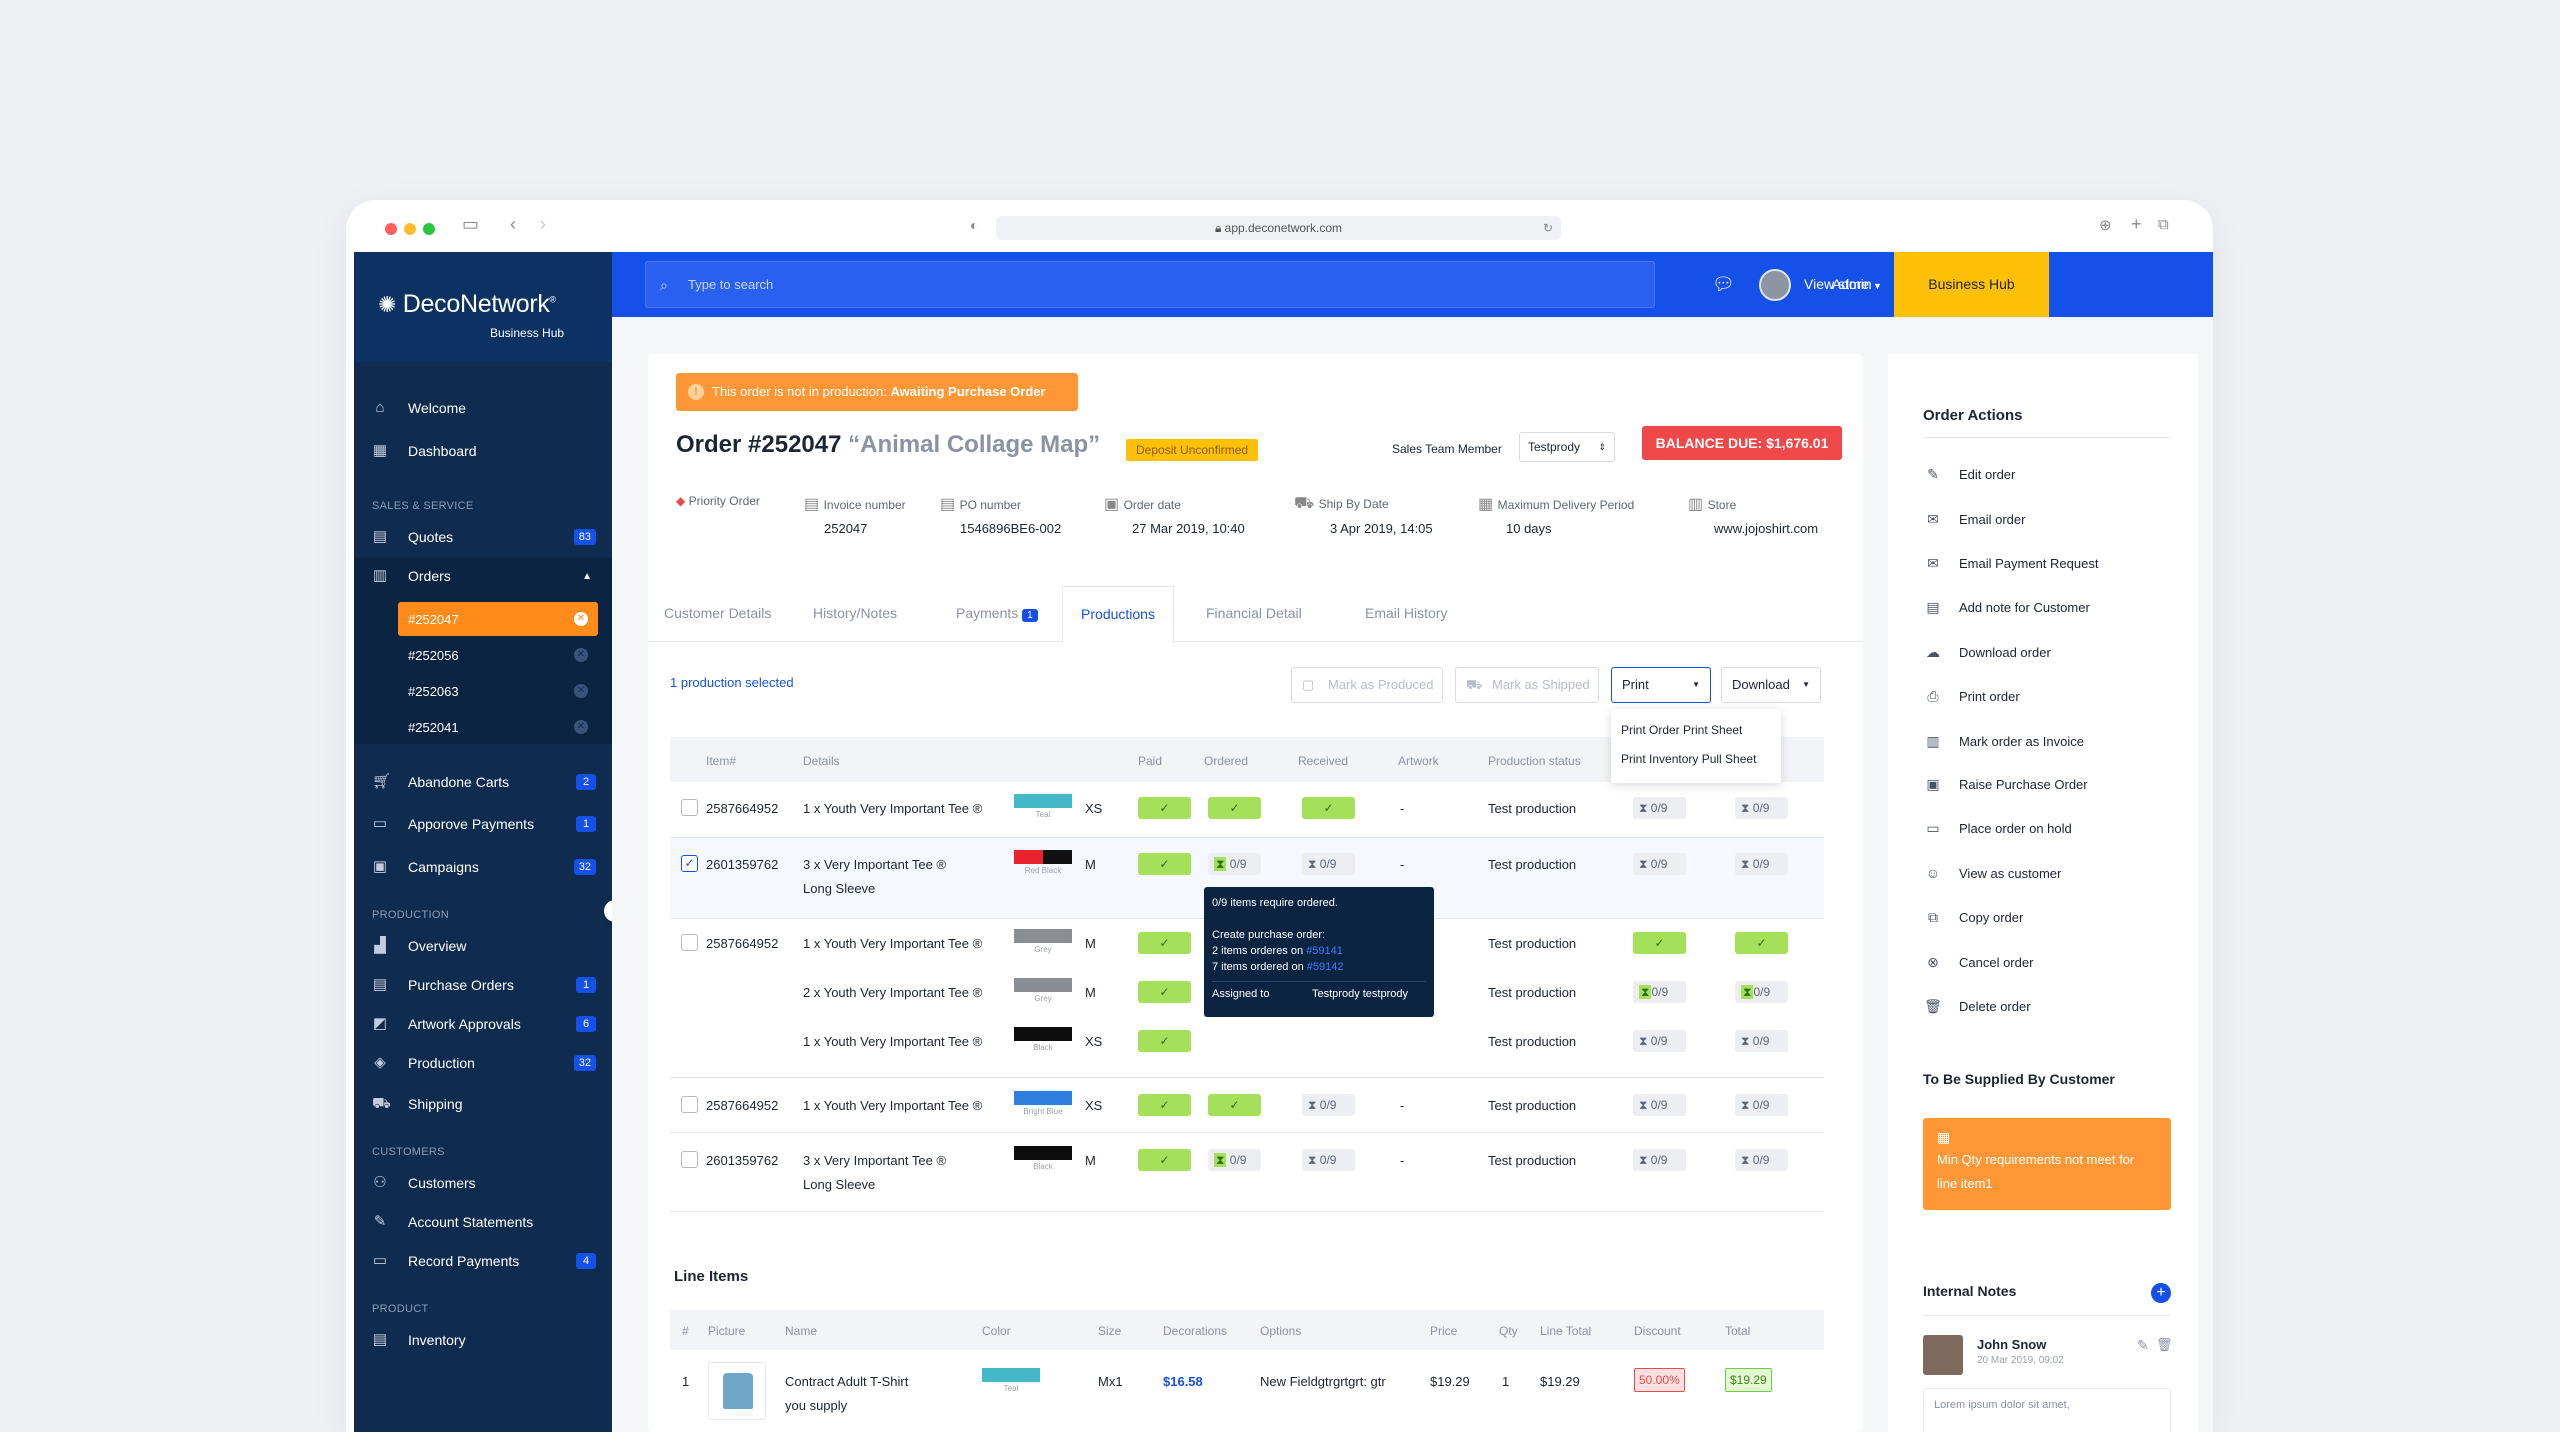 The image size is (2560, 1432). Describe the element at coordinates (483, 782) in the screenshot. I see `sidebar-item-abandoned: 🛒︎ Abandone Carts 2` at that location.